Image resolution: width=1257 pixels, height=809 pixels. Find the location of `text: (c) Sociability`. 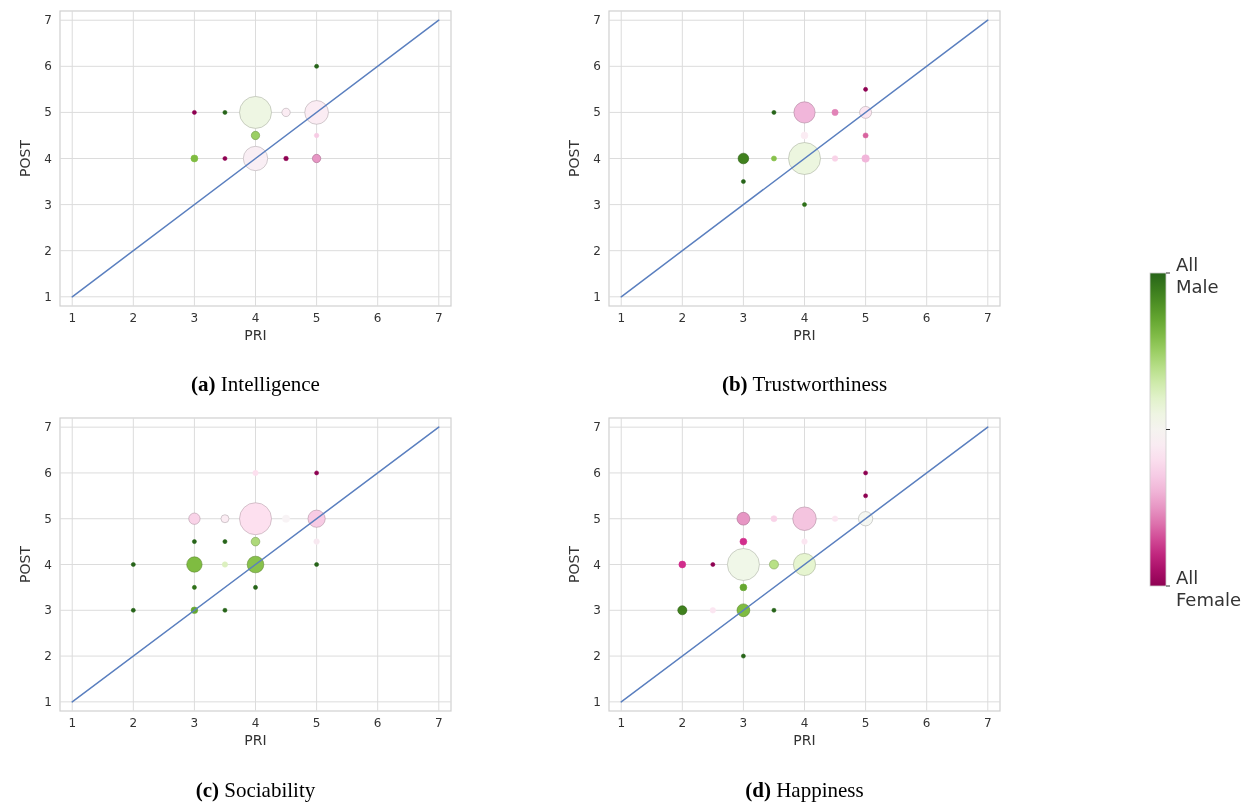

text: (c) Sociability is located at coordinates (255, 790).